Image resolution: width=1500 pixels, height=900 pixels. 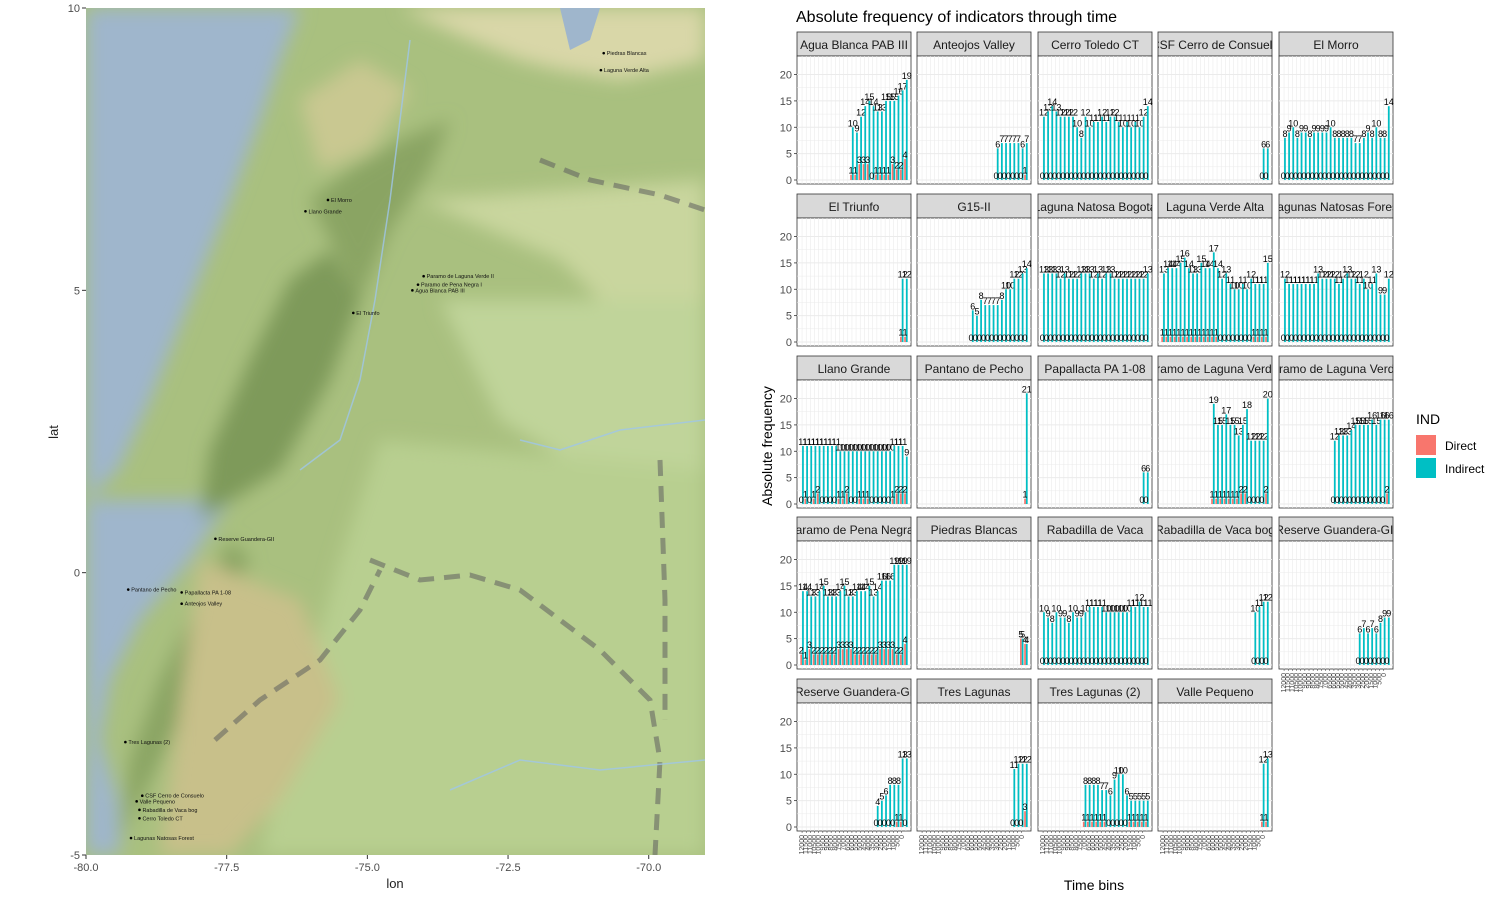 What do you see at coordinates (1022, 837) in the screenshot?
I see `x-tick-label: 0` at bounding box center [1022, 837].